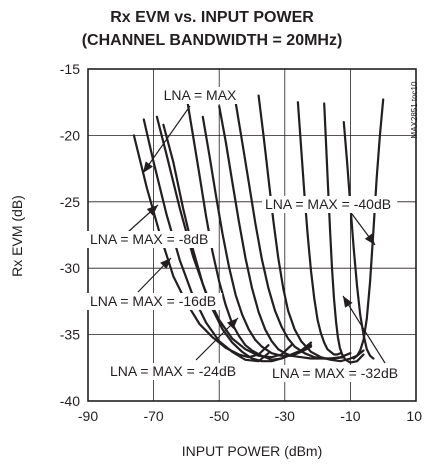 This screenshot has width=424, height=464. What do you see at coordinates (414, 109) in the screenshot?
I see `figure-code: MAX2851 toc10` at bounding box center [414, 109].